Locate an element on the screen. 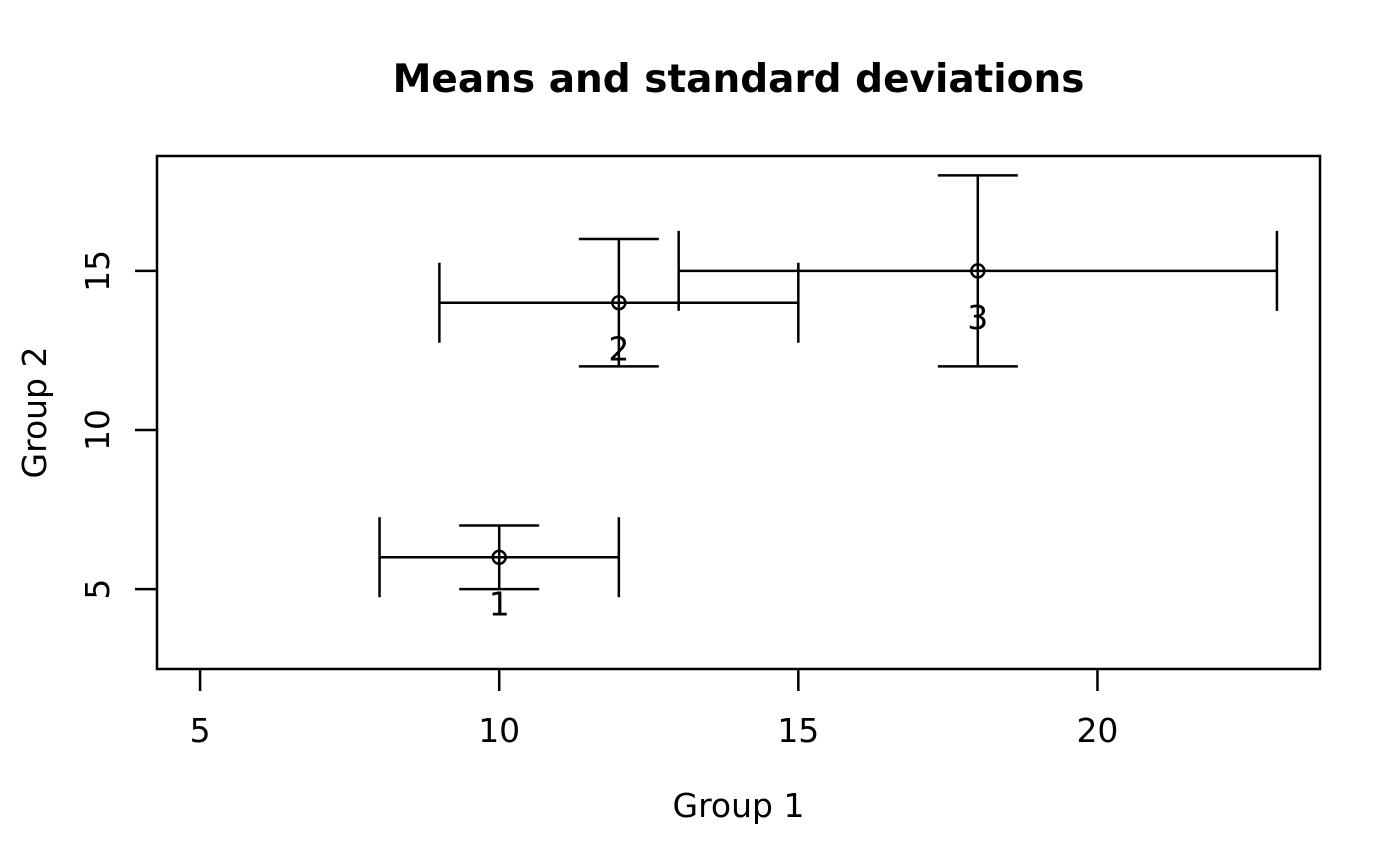 Image resolution: width=1400 pixels, height=866 pixels. x-tick-label: 10 is located at coordinates (499, 730).